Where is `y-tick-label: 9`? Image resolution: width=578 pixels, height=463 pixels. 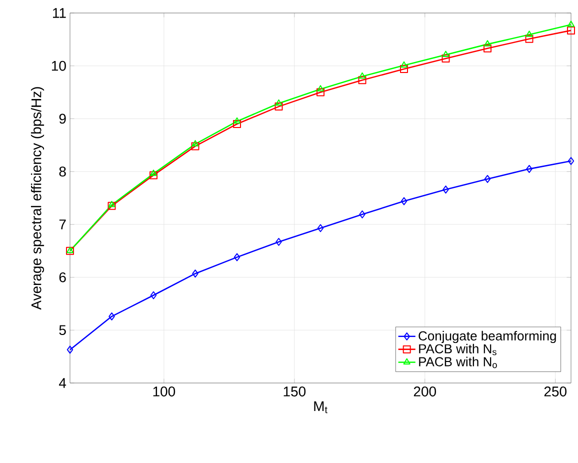 y-tick-label: 9 is located at coordinates (62, 119).